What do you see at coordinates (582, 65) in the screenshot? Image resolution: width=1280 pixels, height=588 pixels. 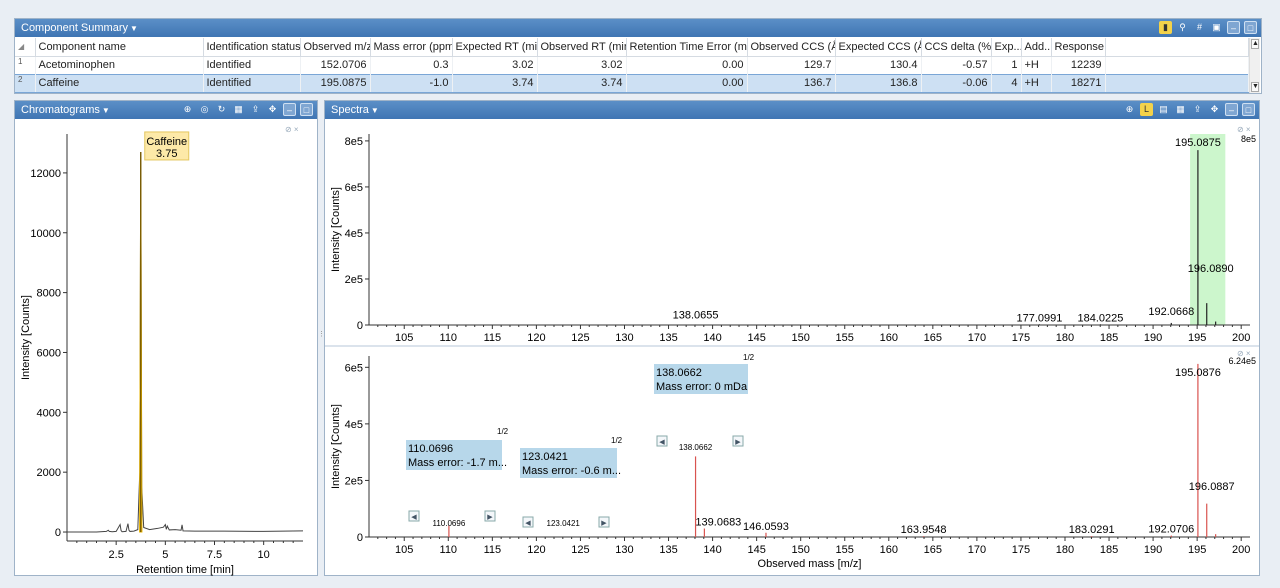 I see `cell-observed-rt: 3.02` at bounding box center [582, 65].